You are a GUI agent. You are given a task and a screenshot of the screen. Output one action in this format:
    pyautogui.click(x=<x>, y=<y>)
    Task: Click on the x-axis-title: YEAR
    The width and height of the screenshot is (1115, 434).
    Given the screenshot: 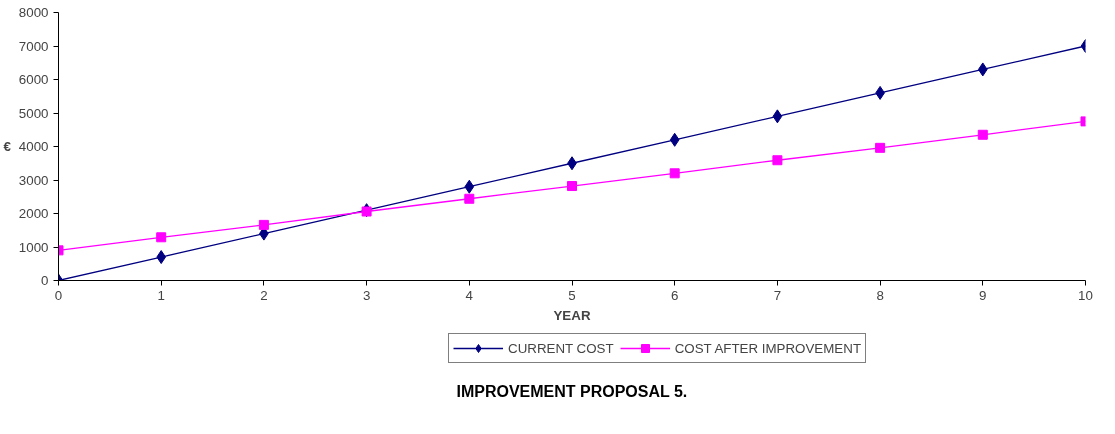 What is the action you would take?
    pyautogui.click(x=572, y=315)
    